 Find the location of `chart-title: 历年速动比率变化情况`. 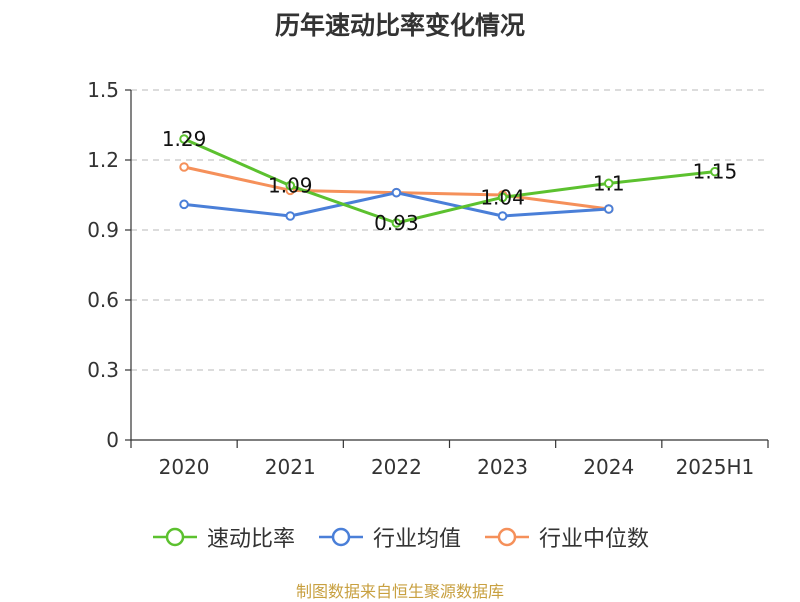

chart-title: 历年速动比率变化情况 is located at coordinates (399, 25).